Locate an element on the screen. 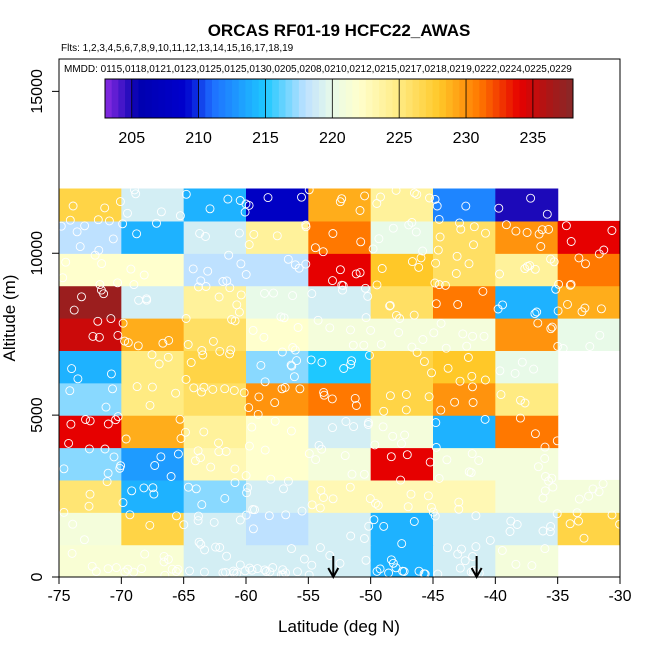 Image resolution: width=650 pixels, height=650 pixels. x-tick-label: -60 is located at coordinates (245, 596).